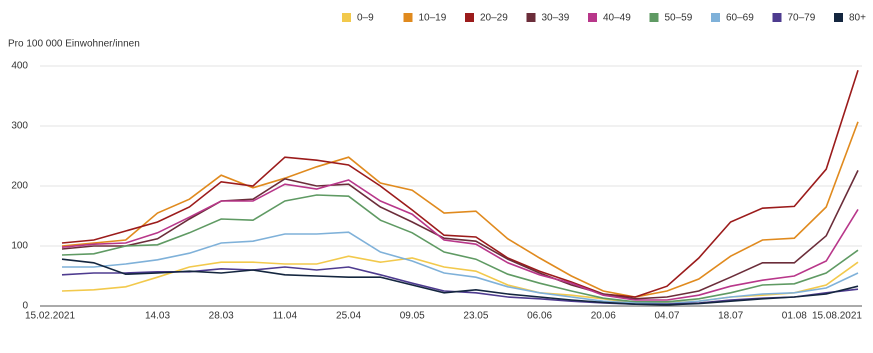  I want to click on y-tick-label: 200, so click(19, 186).